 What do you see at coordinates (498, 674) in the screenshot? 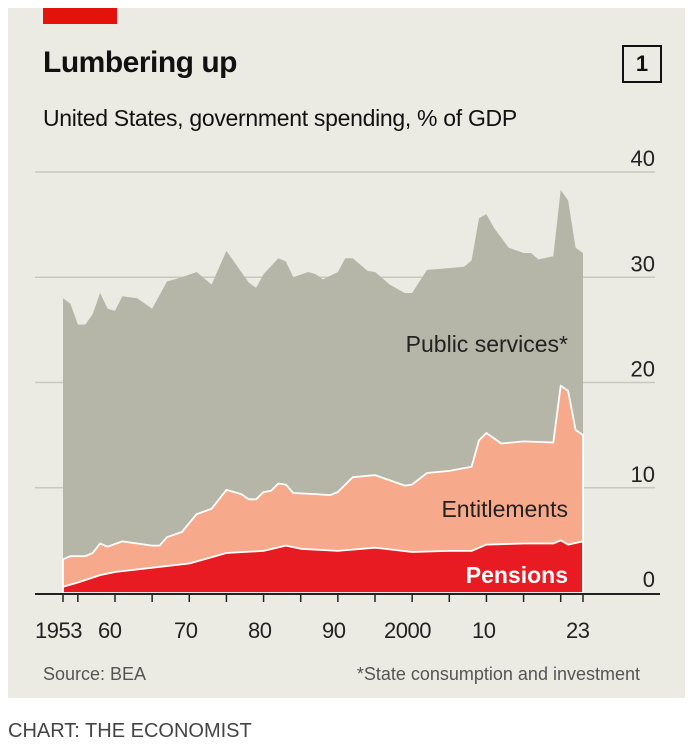
I see `footnote: *State consumption and investment` at bounding box center [498, 674].